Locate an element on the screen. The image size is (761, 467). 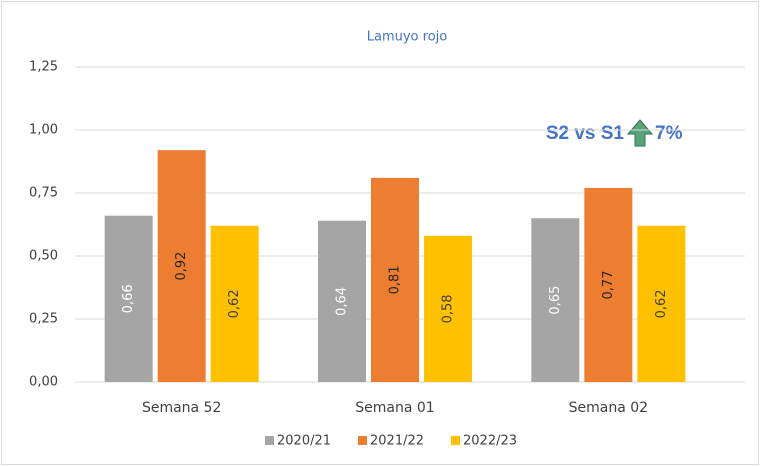
chart-title: Lamuyo rojo is located at coordinates (407, 37).